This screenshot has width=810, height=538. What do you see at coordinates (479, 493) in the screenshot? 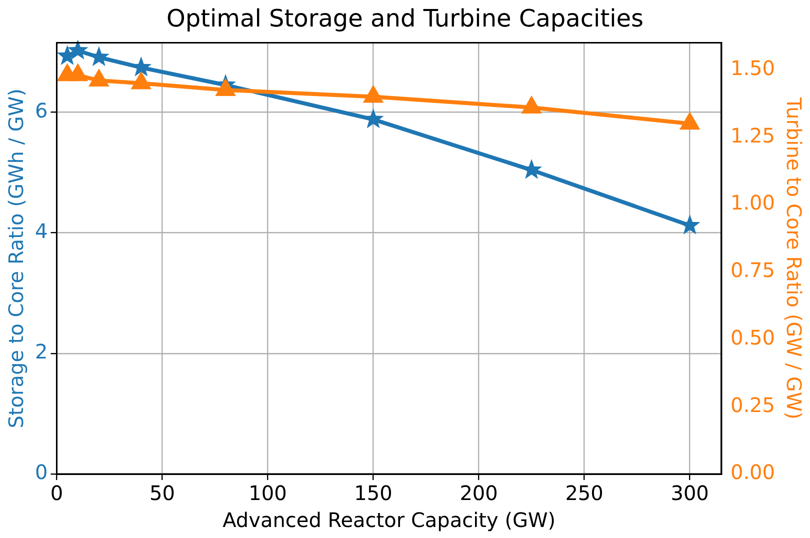
I see `x-tick-label: 200` at bounding box center [479, 493].